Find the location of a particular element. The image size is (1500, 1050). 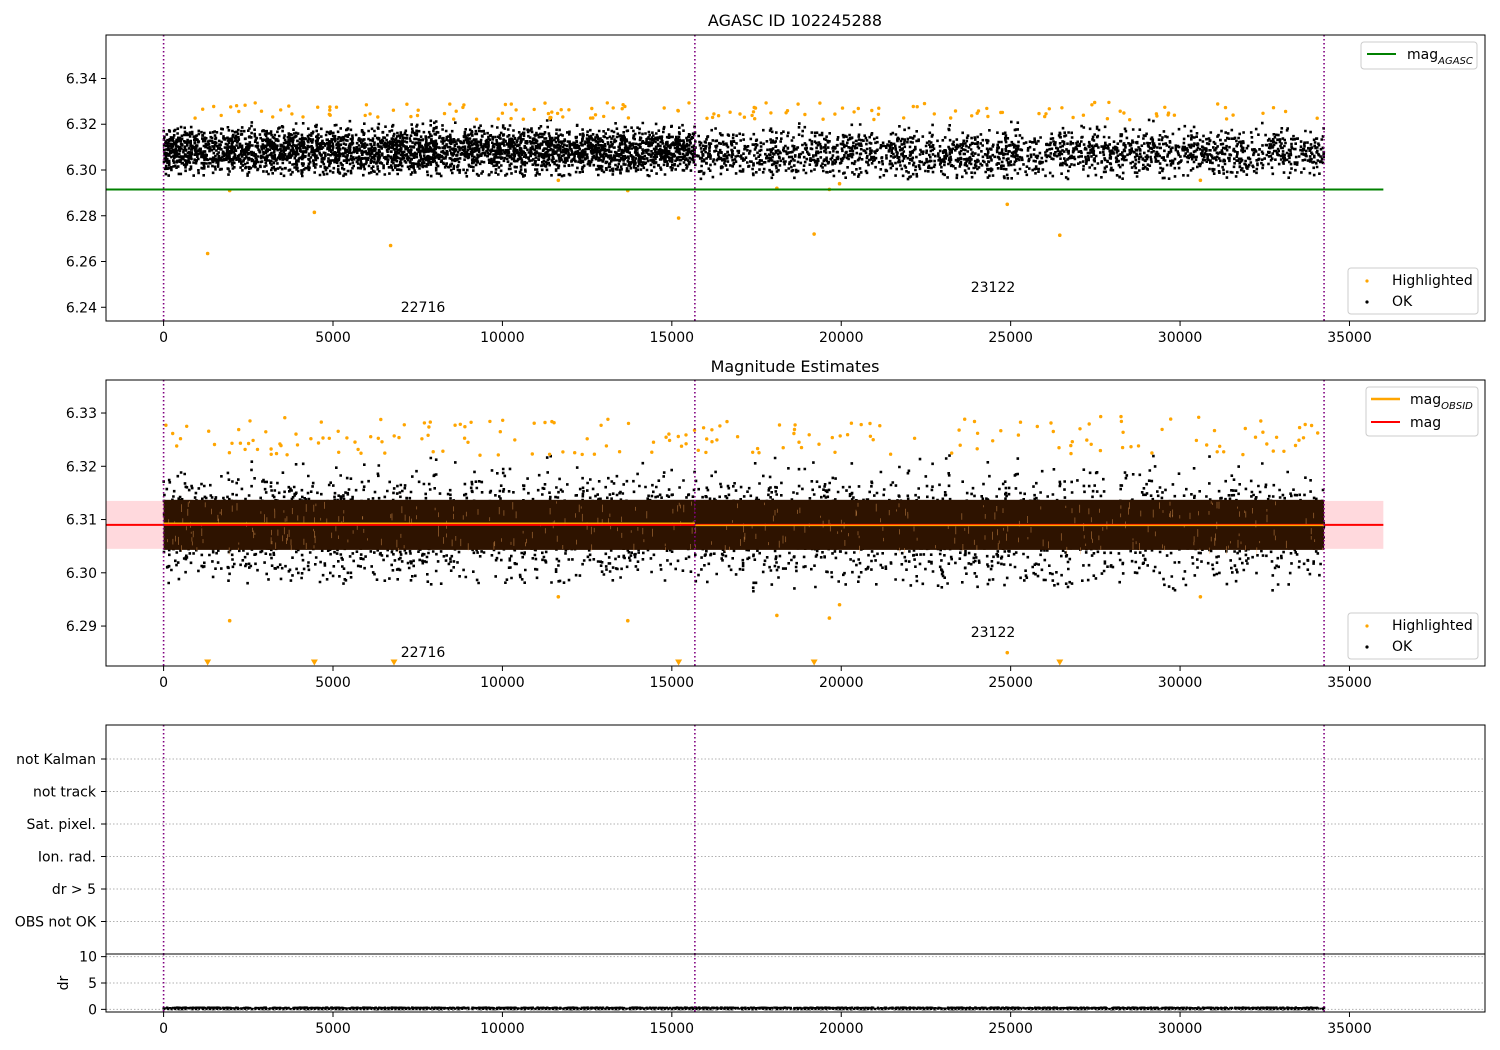

y-tick-label: 5 is located at coordinates (92, 984).